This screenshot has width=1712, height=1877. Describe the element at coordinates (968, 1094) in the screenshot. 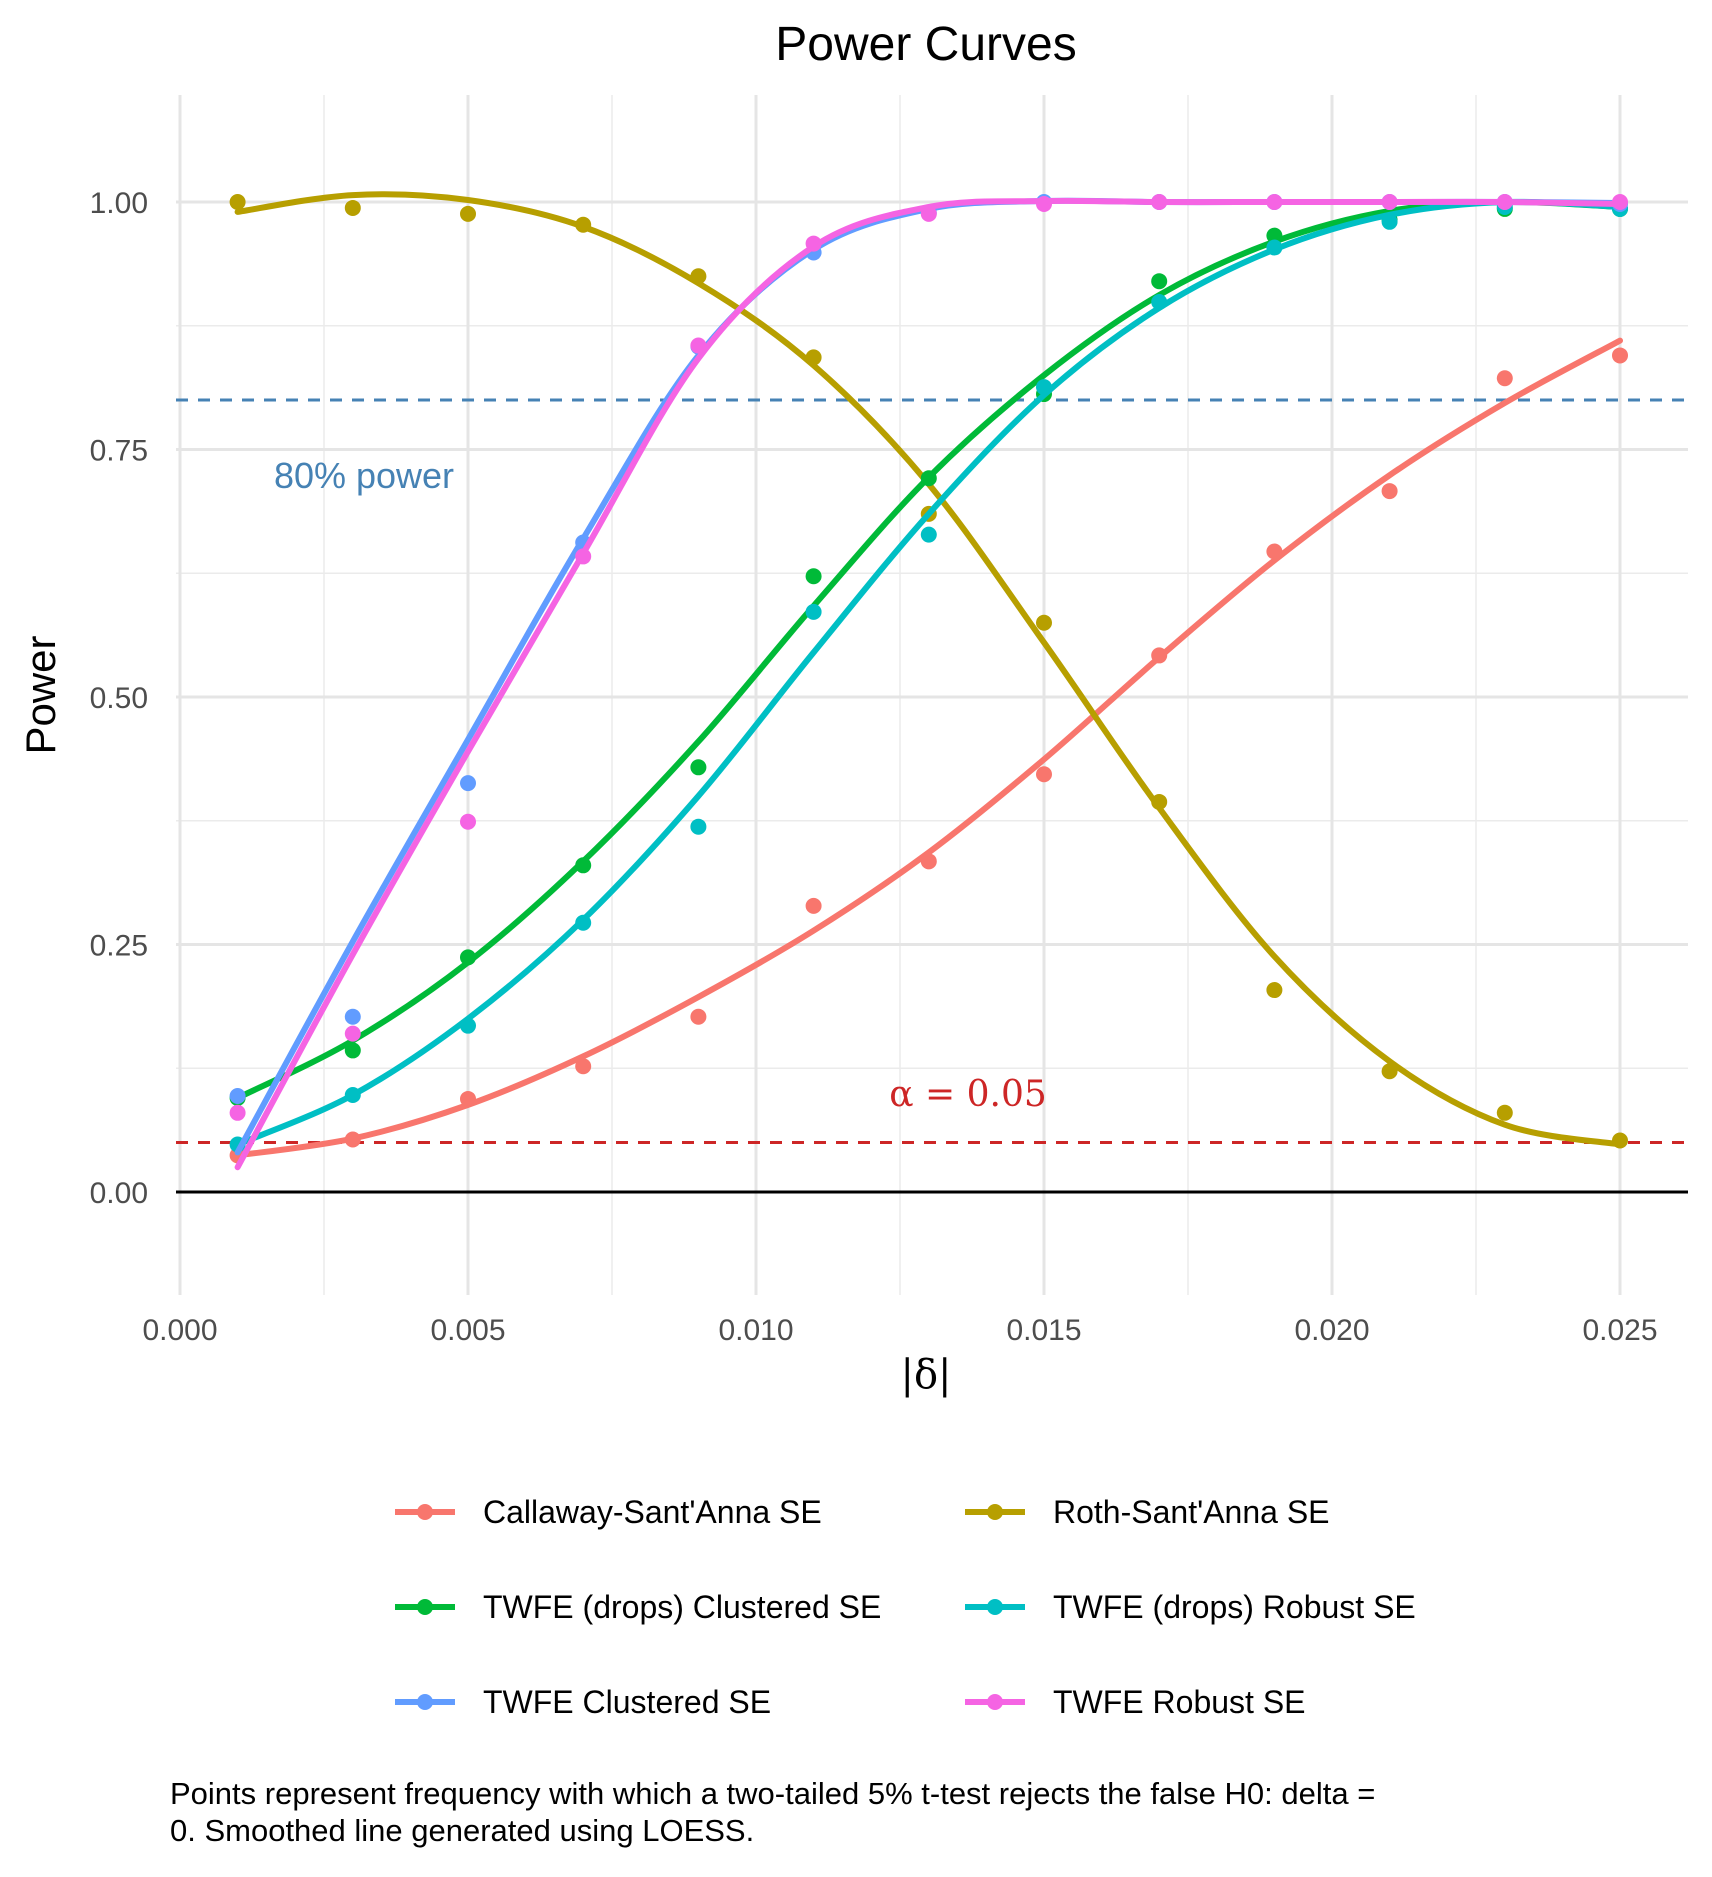

I see `alpha-label: α = 0.05` at that location.